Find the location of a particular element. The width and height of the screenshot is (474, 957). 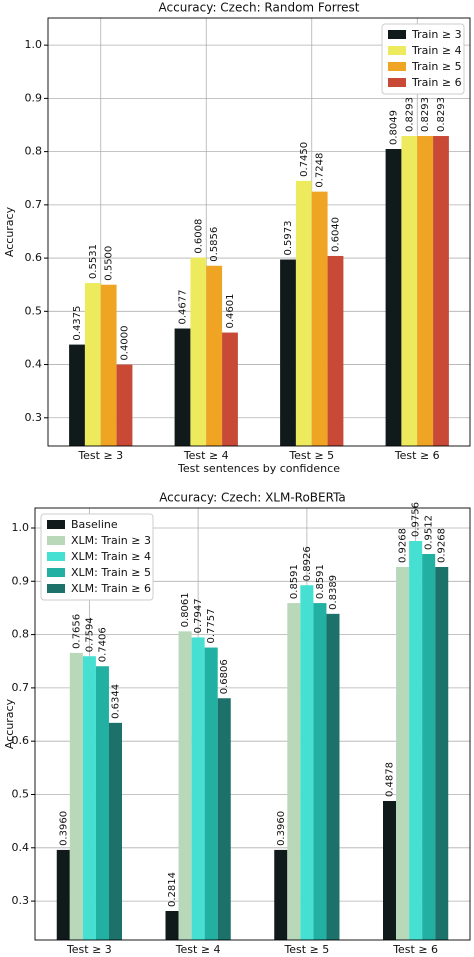

value-label: 0.9756 is located at coordinates (416, 519).